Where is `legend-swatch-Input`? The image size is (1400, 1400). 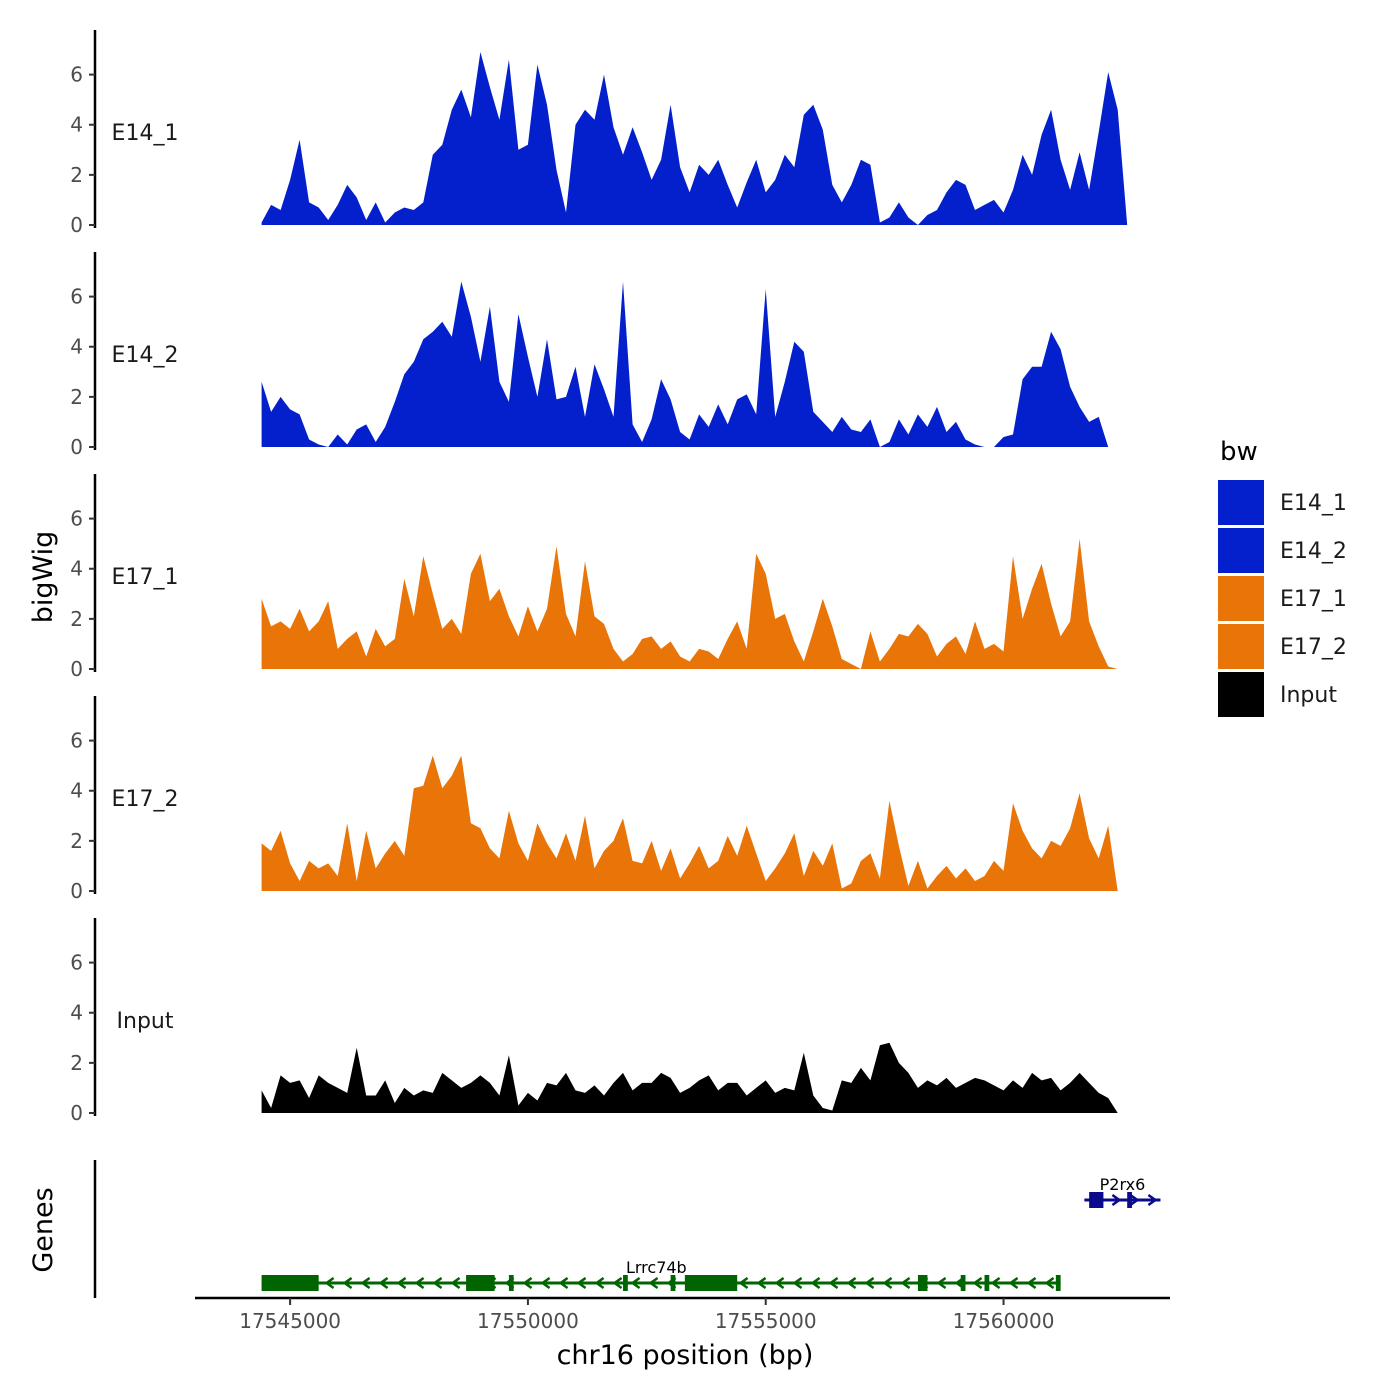 legend-swatch-Input is located at coordinates (1241, 694).